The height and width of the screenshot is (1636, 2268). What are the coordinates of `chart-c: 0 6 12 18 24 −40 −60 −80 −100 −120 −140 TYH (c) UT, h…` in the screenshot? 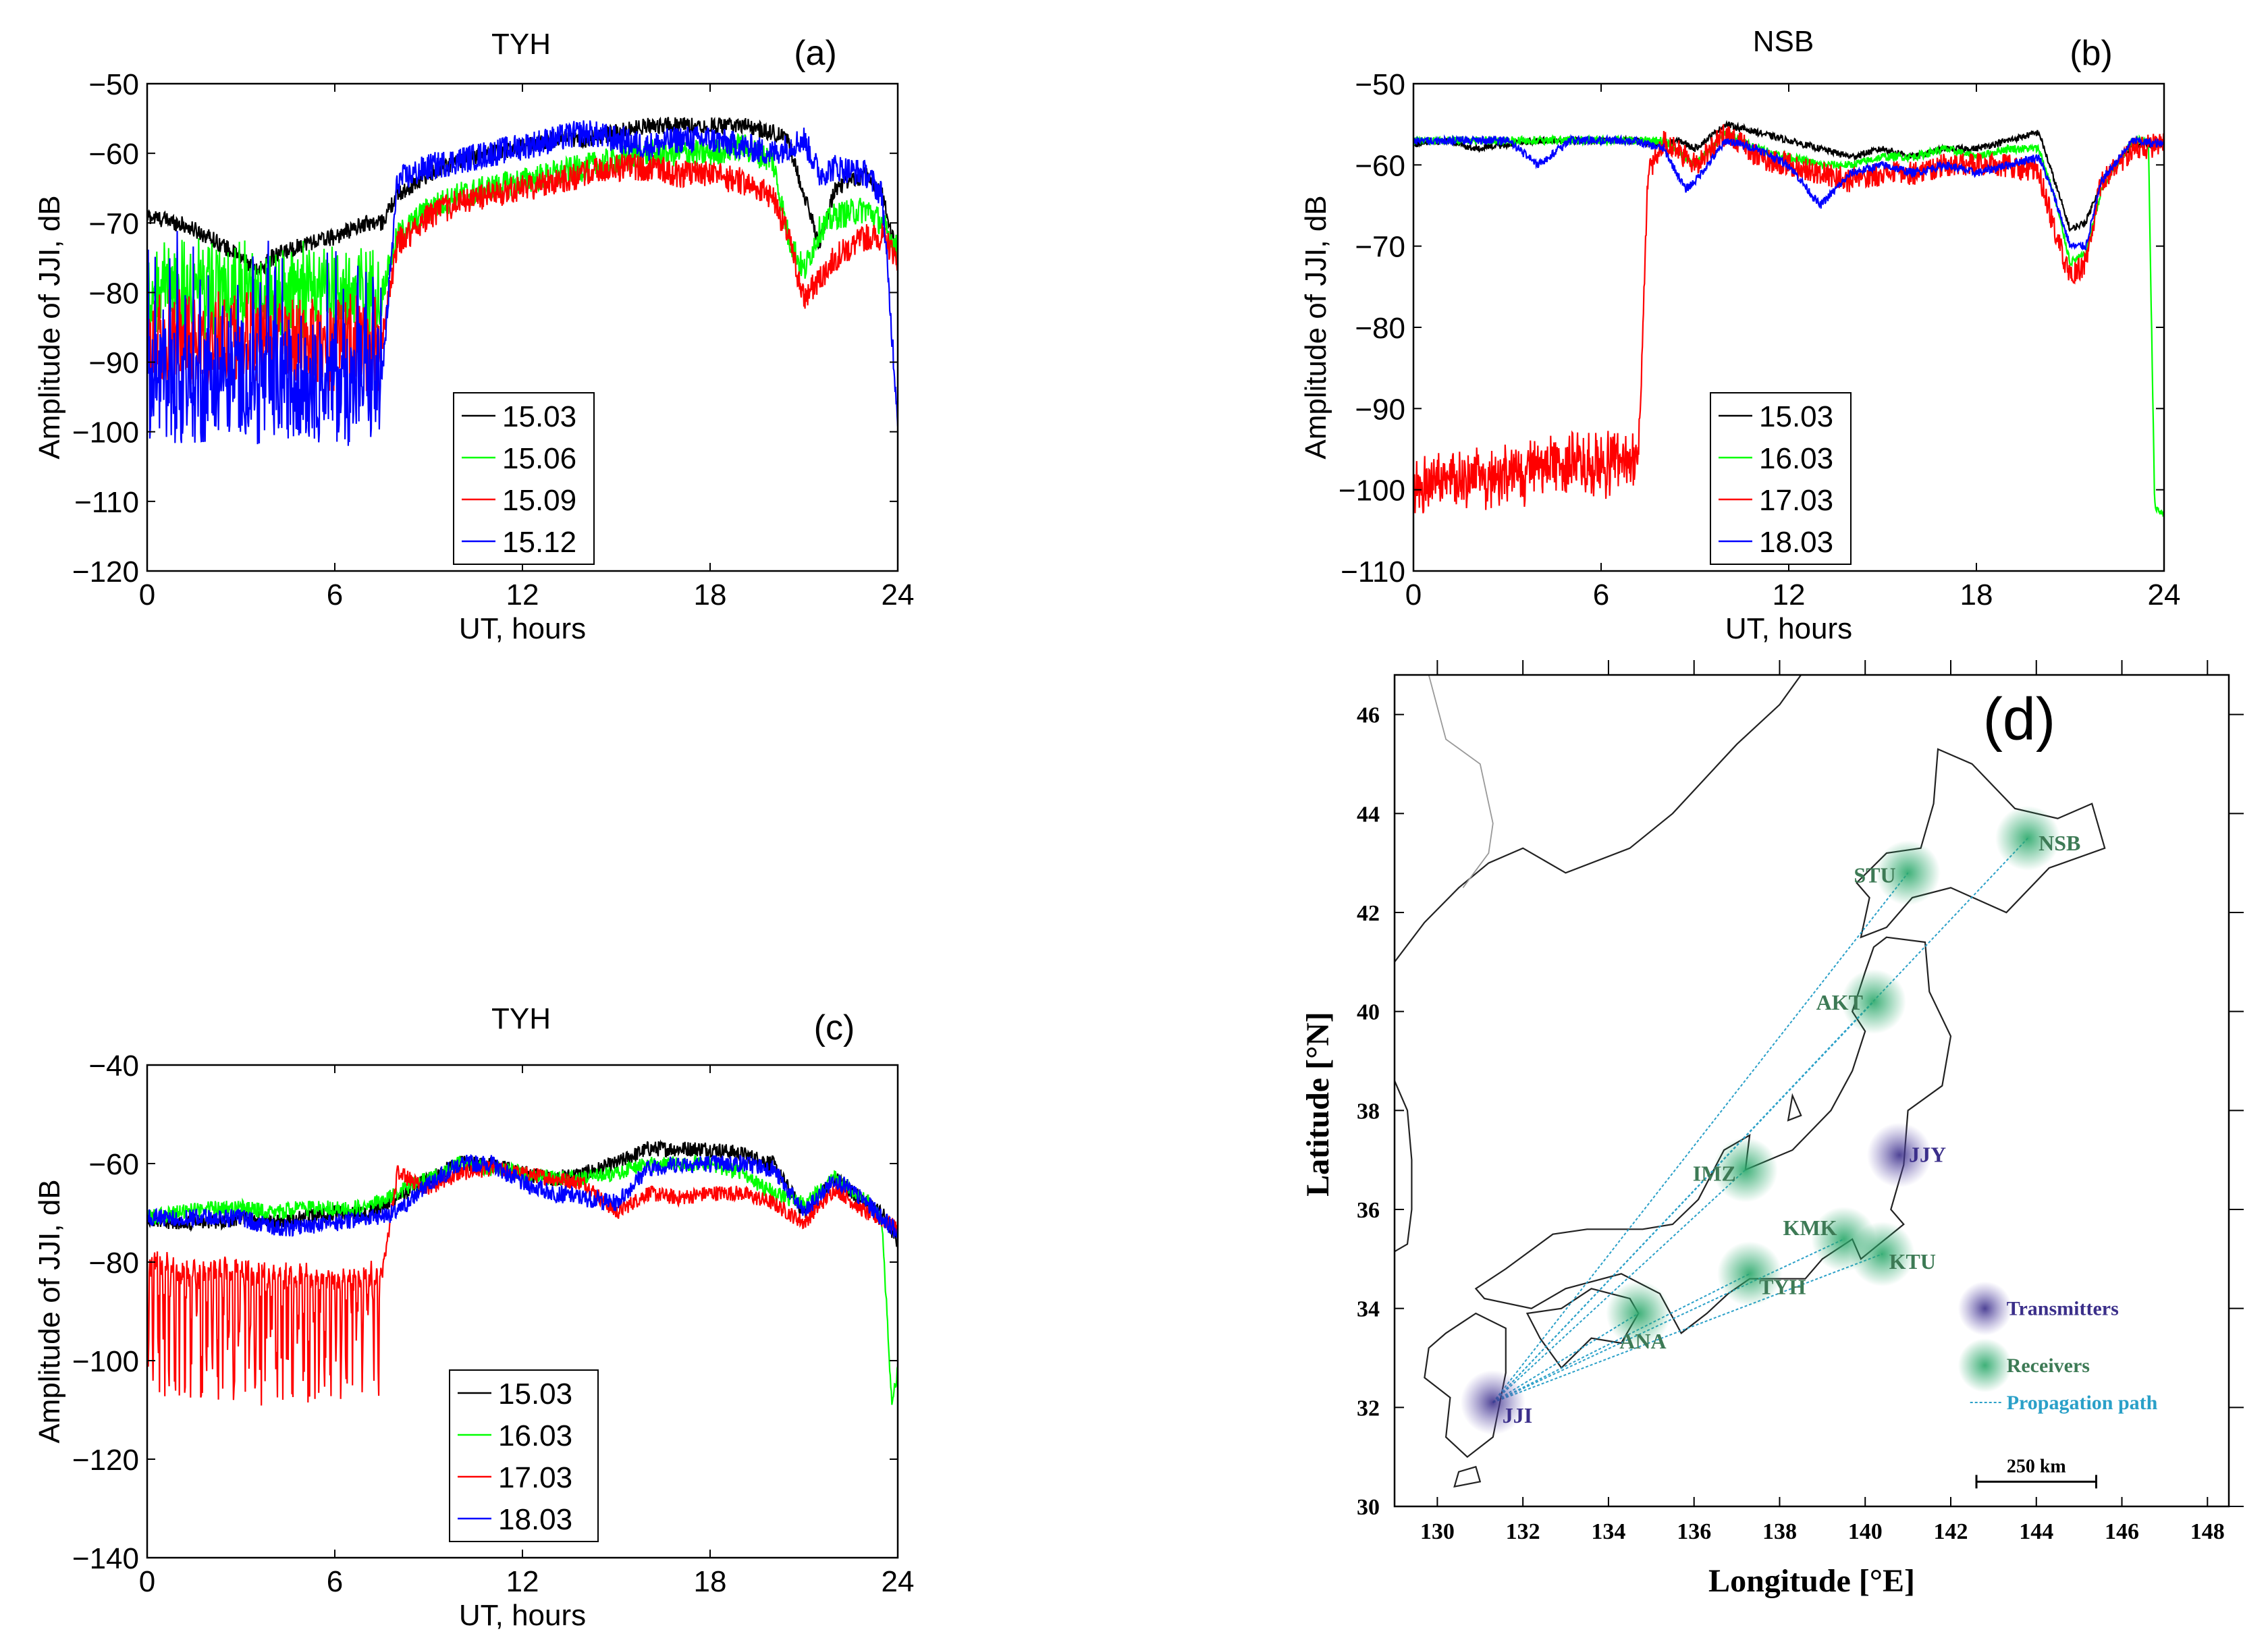 It's located at (473, 1317).